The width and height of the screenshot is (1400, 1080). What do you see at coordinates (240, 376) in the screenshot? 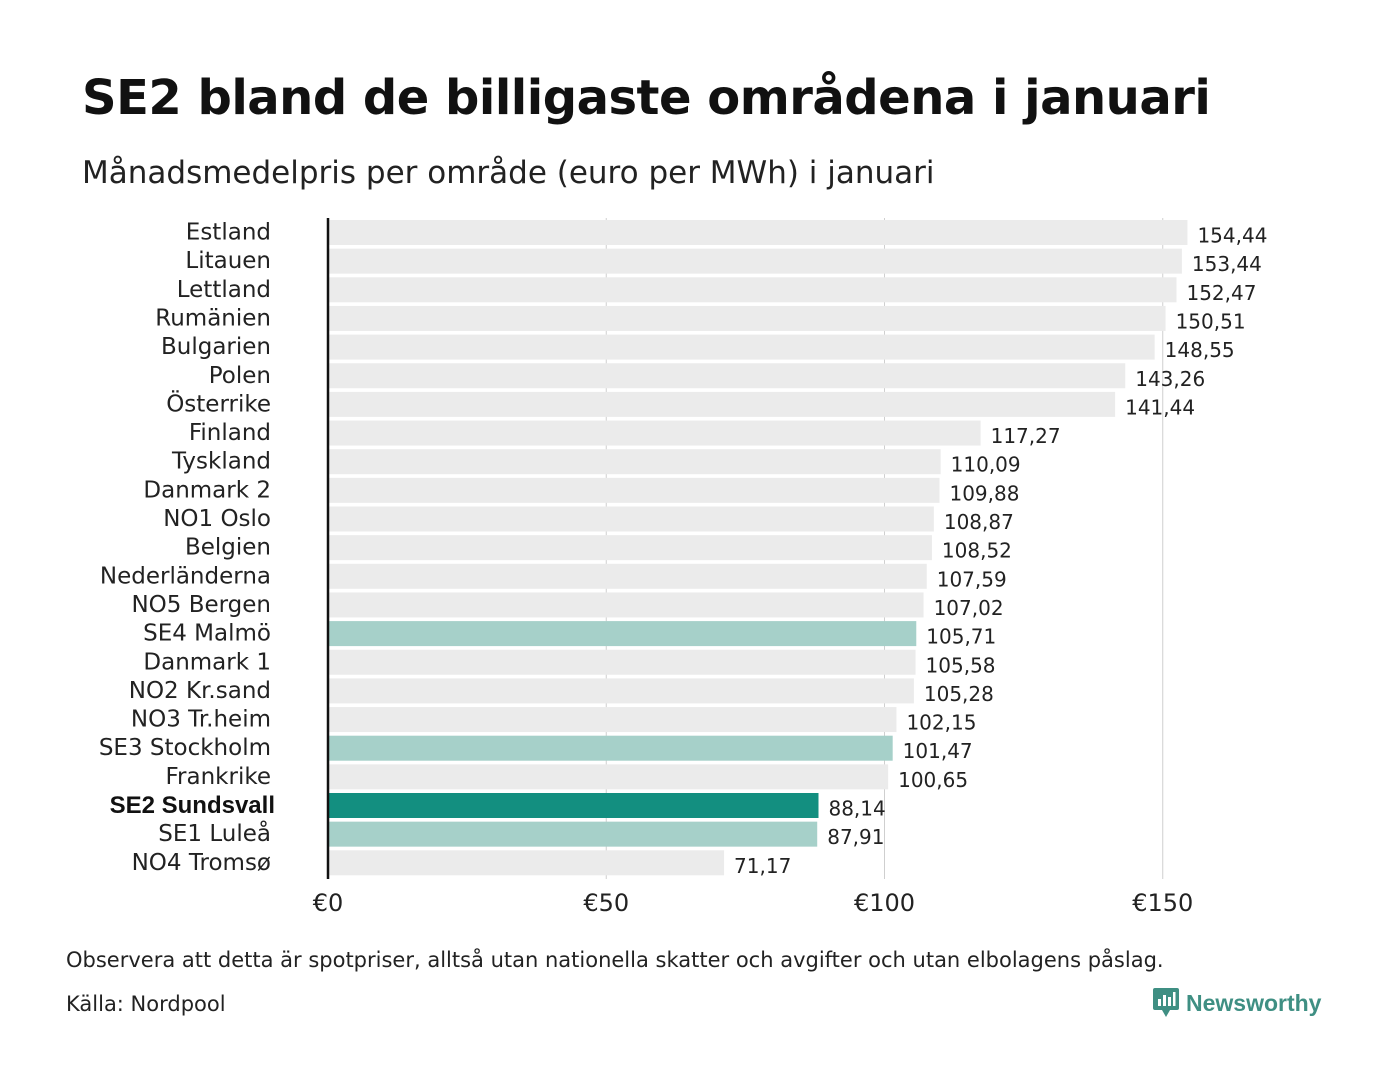
I see `category-label: Polen` at bounding box center [240, 376].